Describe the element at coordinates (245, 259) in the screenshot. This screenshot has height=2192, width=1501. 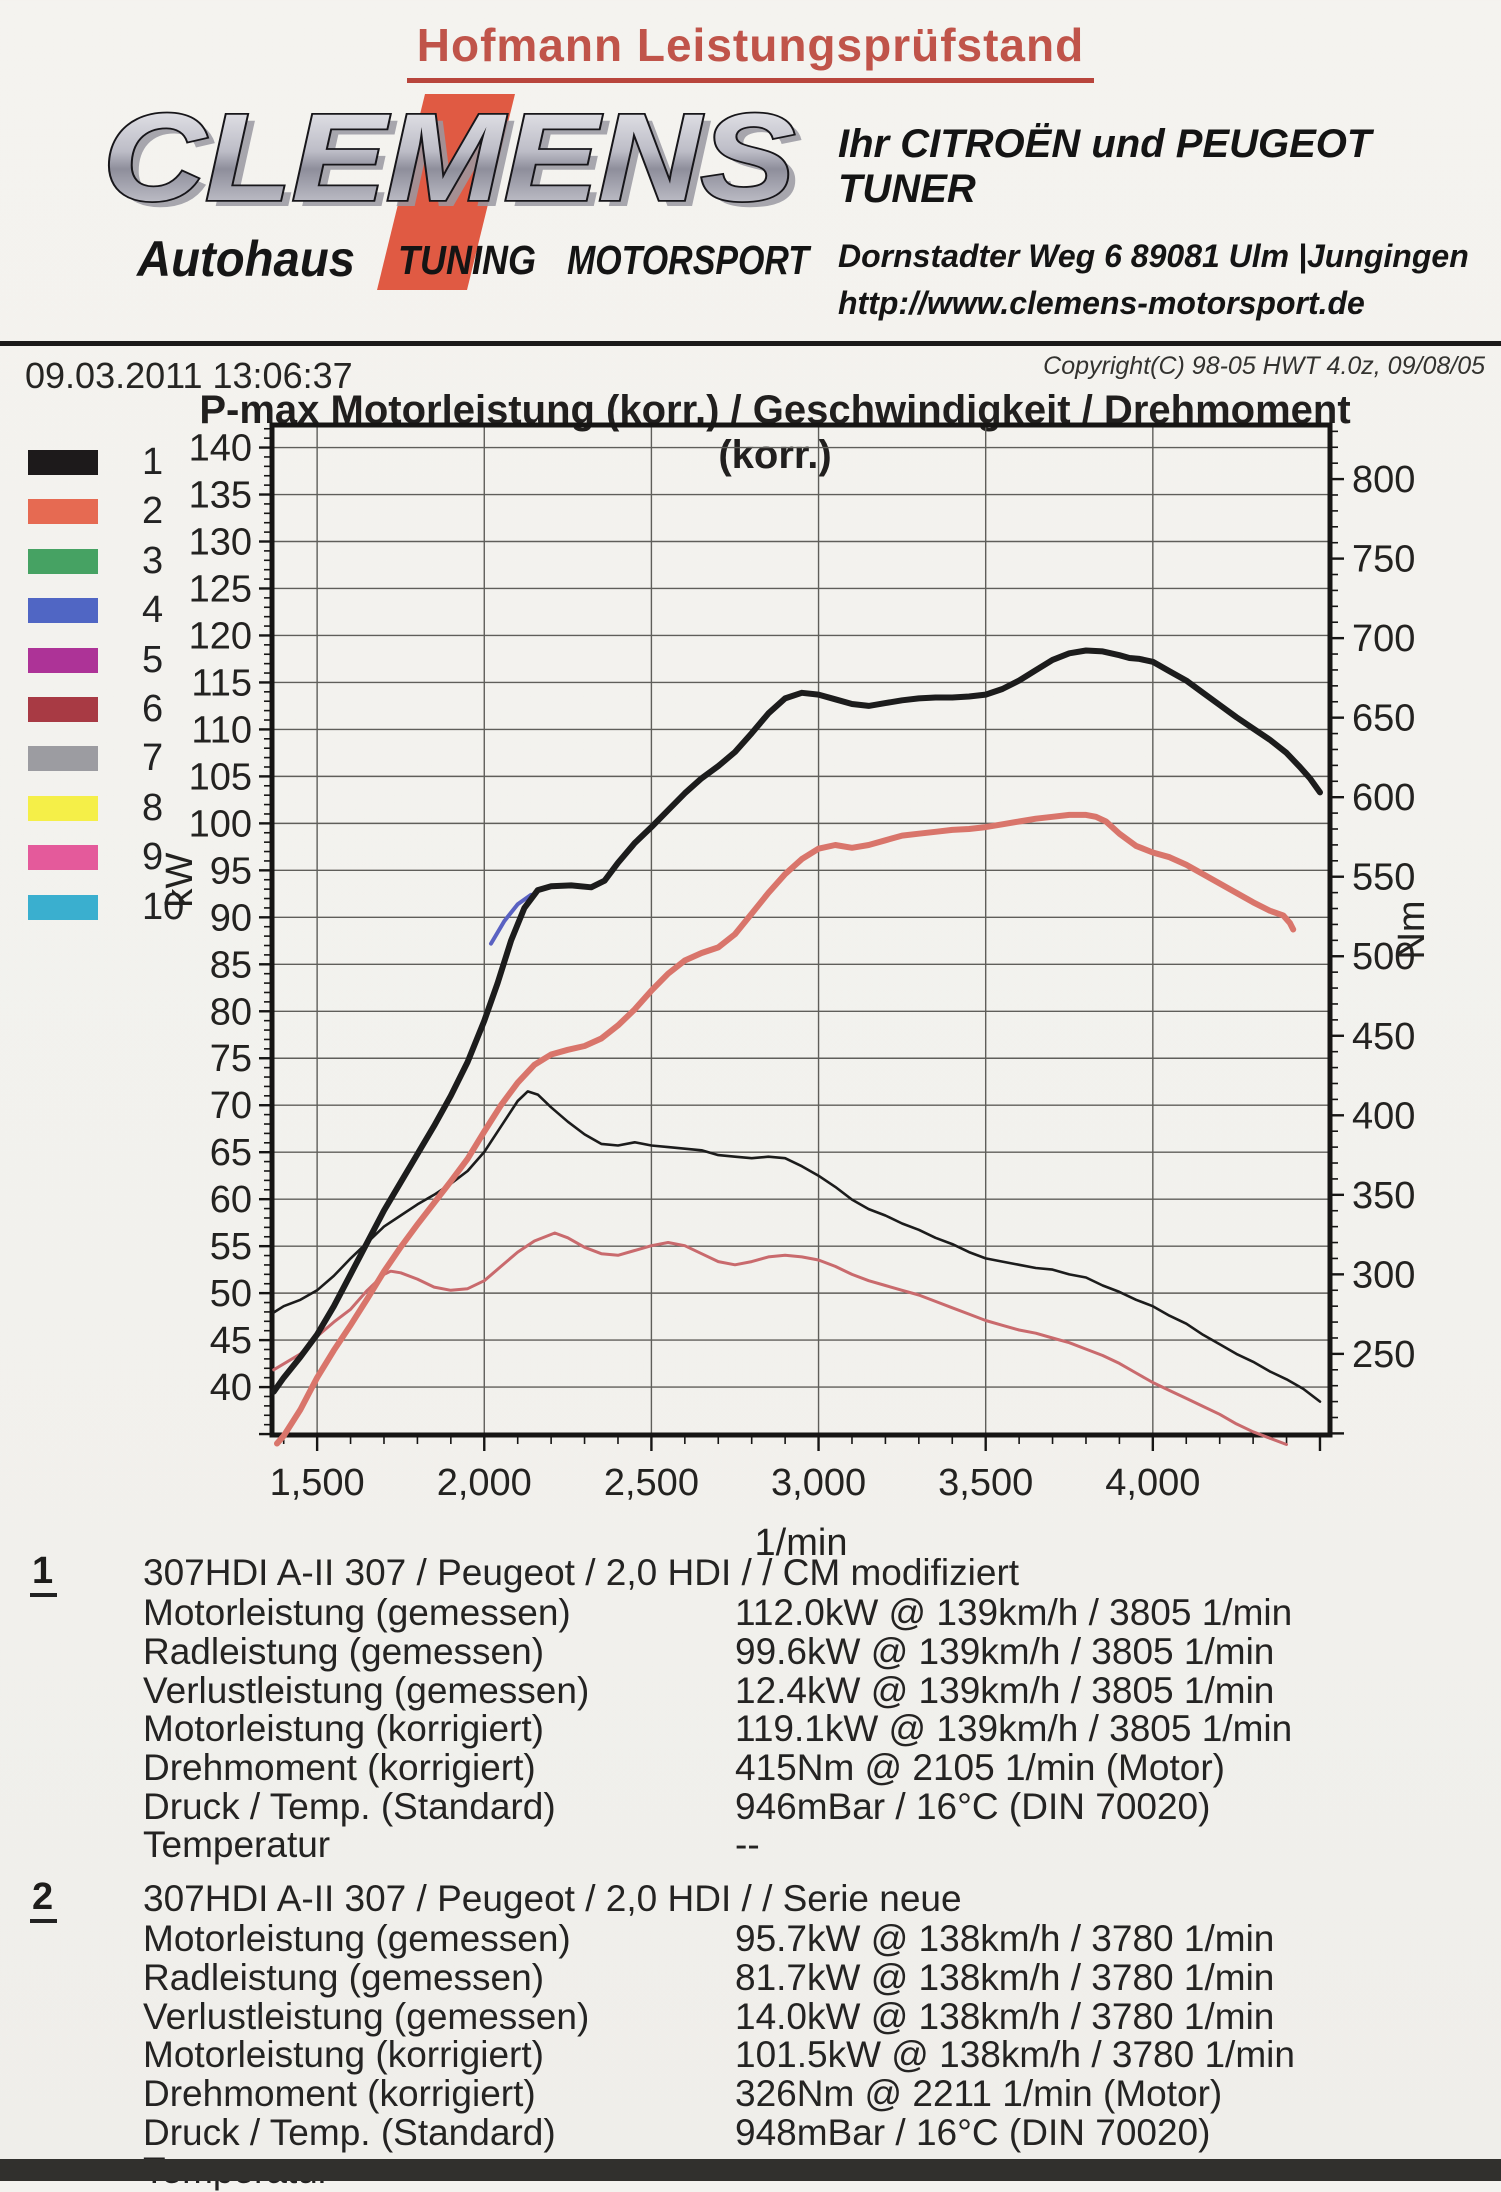
I see `logo-word-autohaus: Autohaus` at that location.